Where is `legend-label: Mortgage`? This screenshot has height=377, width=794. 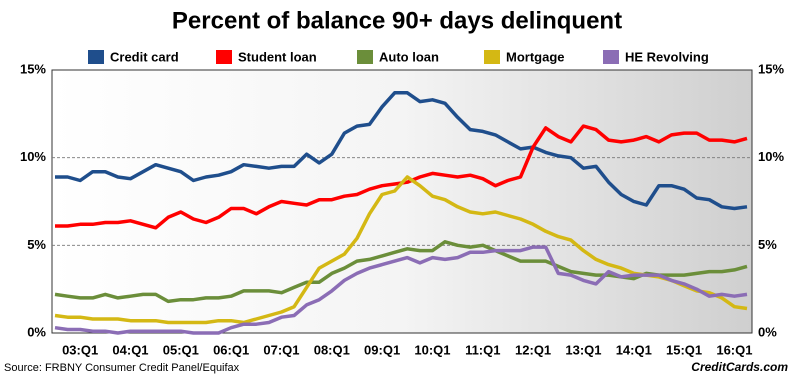 legend-label: Mortgage is located at coordinates (535, 56).